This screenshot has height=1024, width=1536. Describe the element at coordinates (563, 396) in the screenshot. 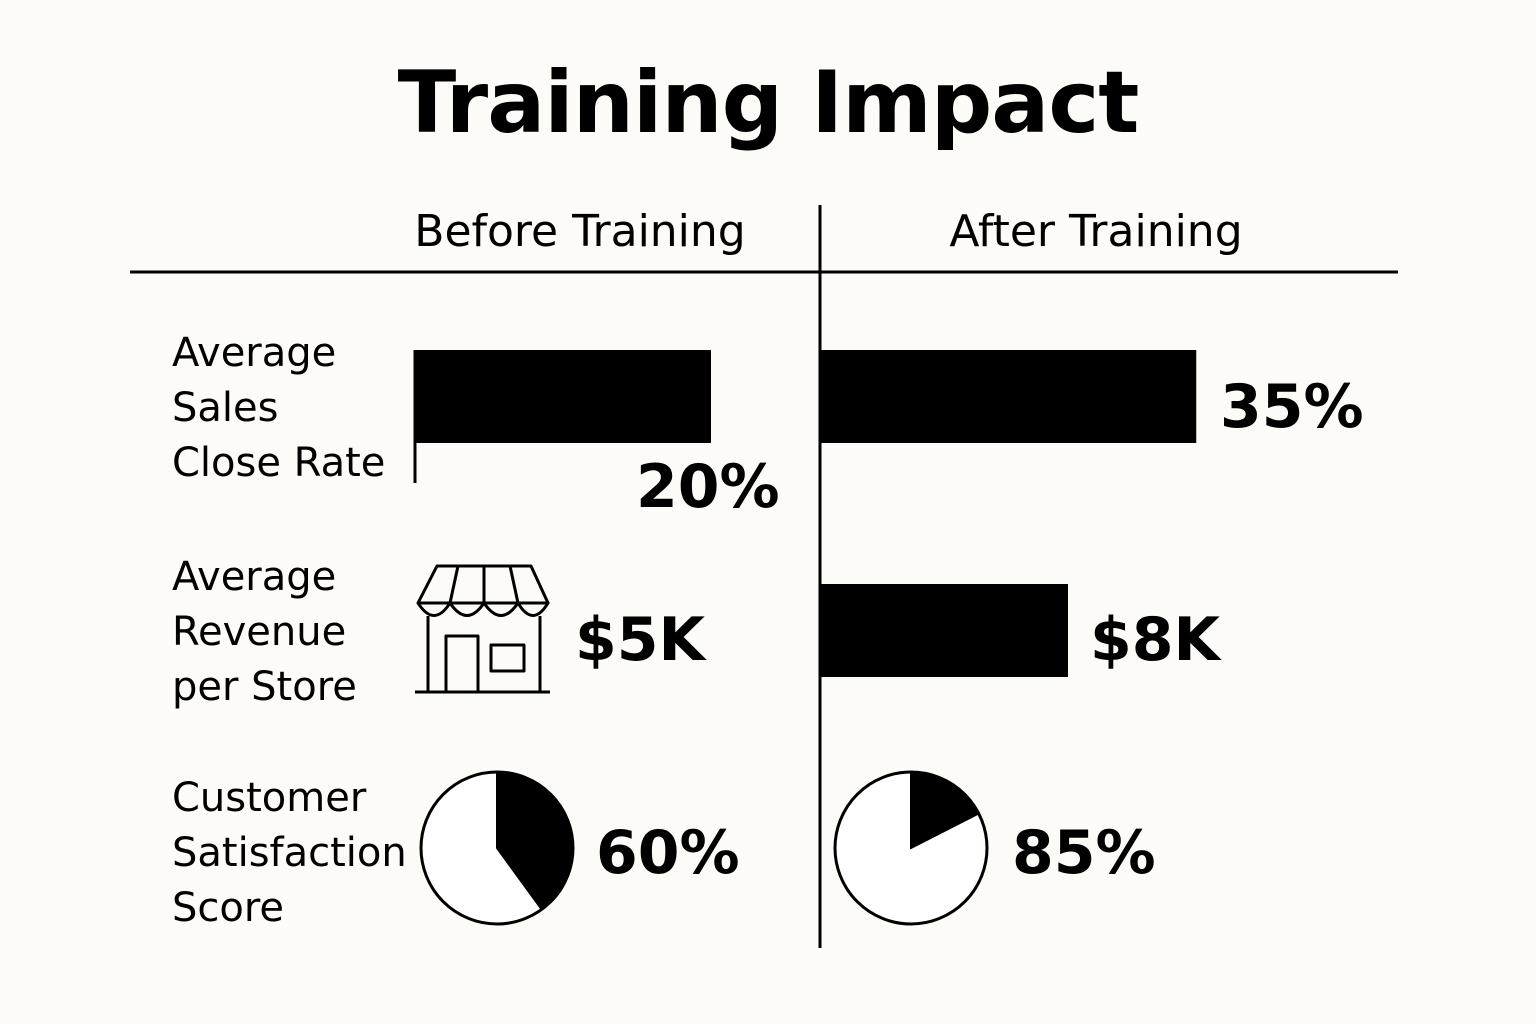

I see `bar-before-close-rate` at that location.